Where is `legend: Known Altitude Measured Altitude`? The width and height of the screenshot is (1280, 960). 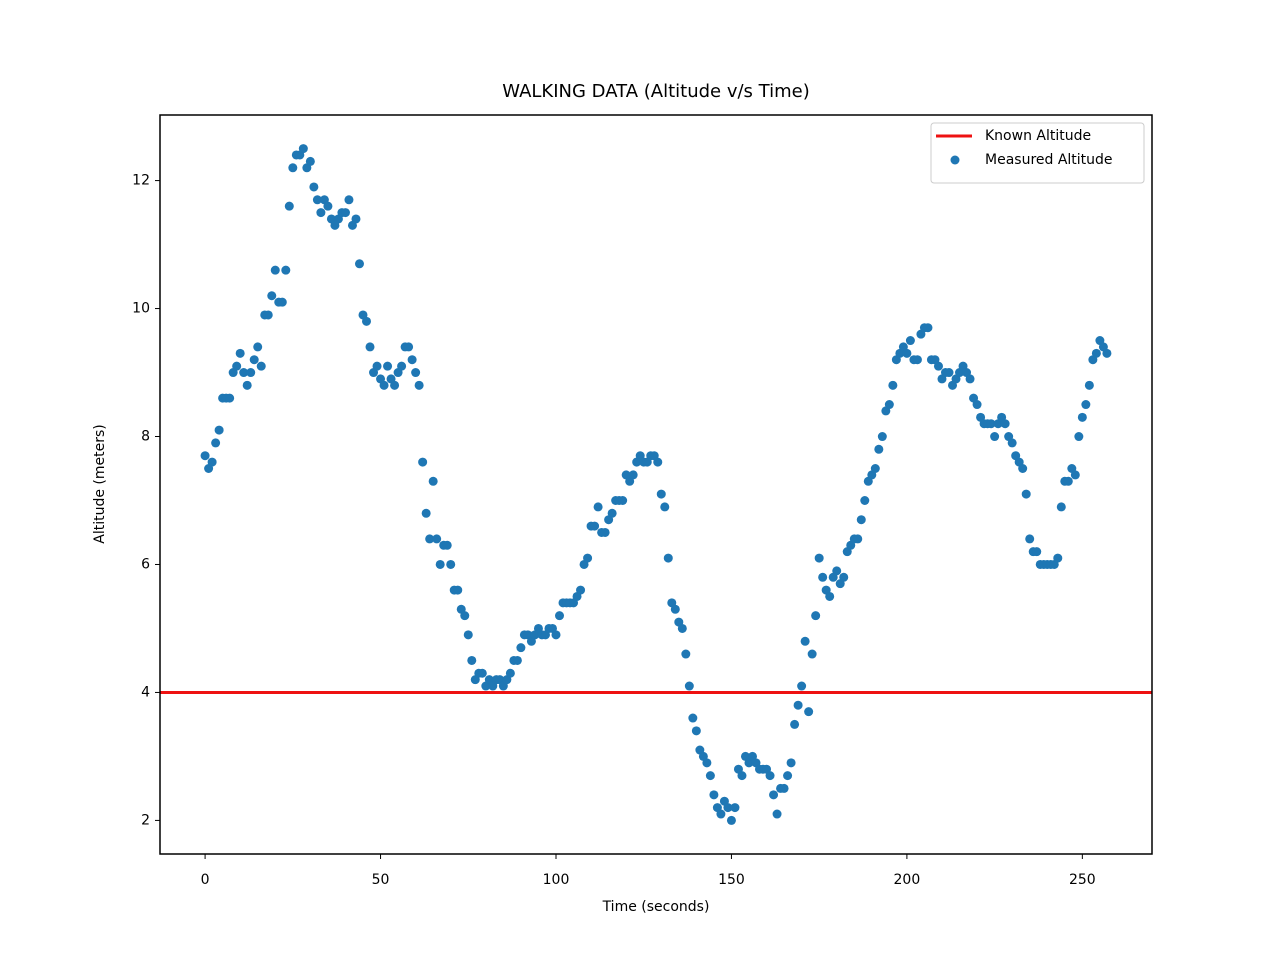
legend: Known Altitude Measured Altitude is located at coordinates (1037, 153).